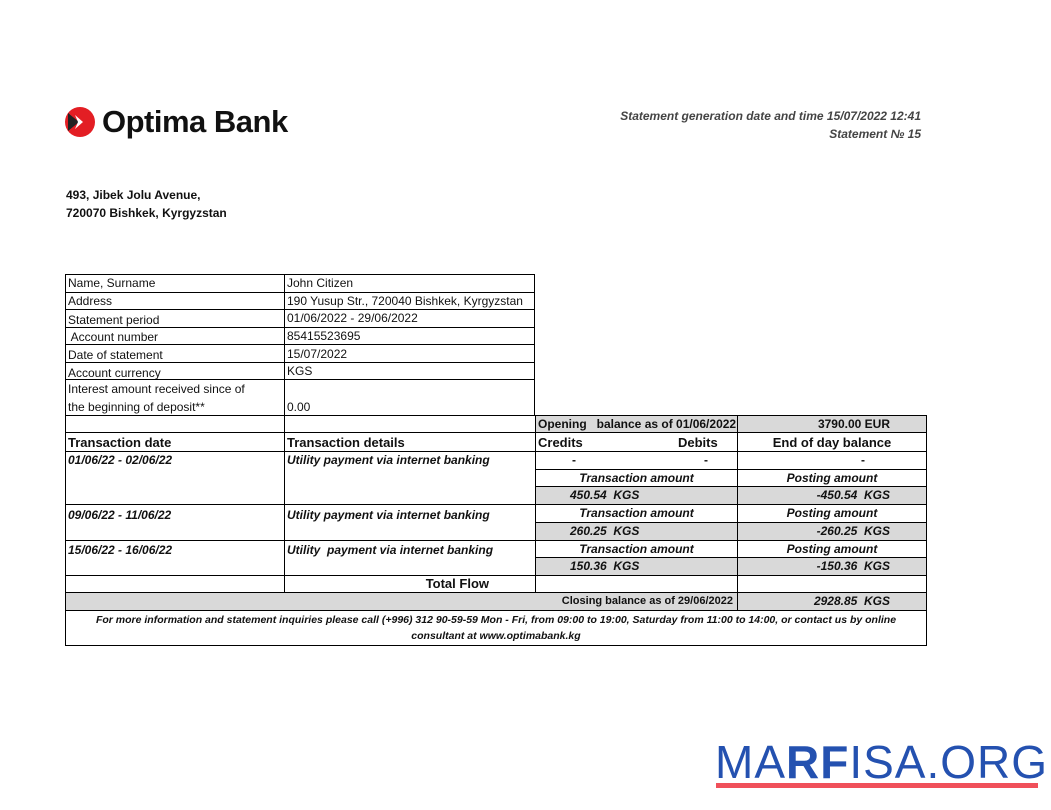 This screenshot has width=1051, height=810. What do you see at coordinates (146, 213) in the screenshot?
I see `address-line: 720070 Bishkek, Kyrgyzstan` at bounding box center [146, 213].